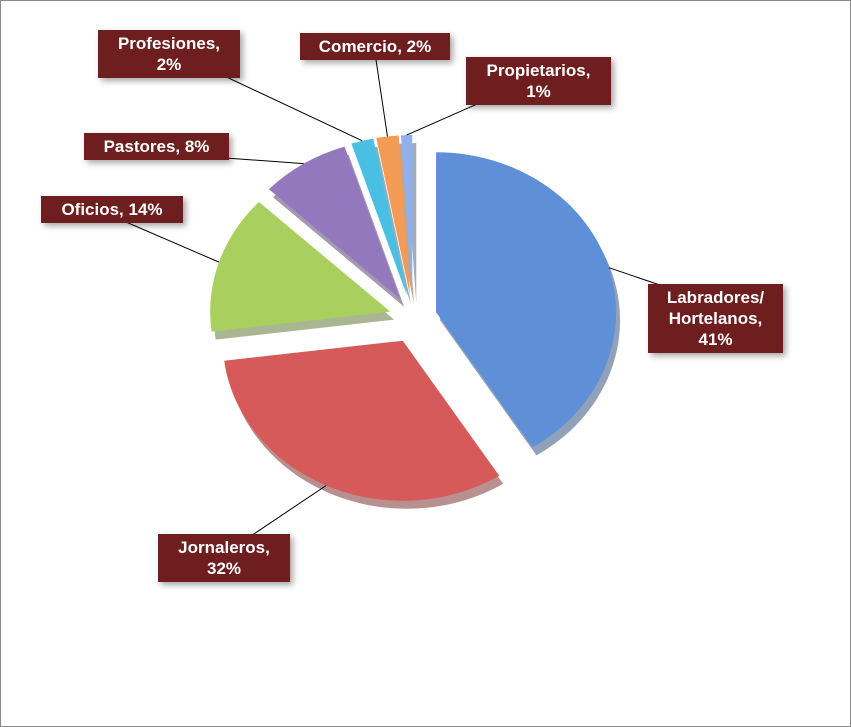 This screenshot has width=851, height=727. What do you see at coordinates (156, 146) in the screenshot?
I see `data-label: Pastores, 8%` at bounding box center [156, 146].